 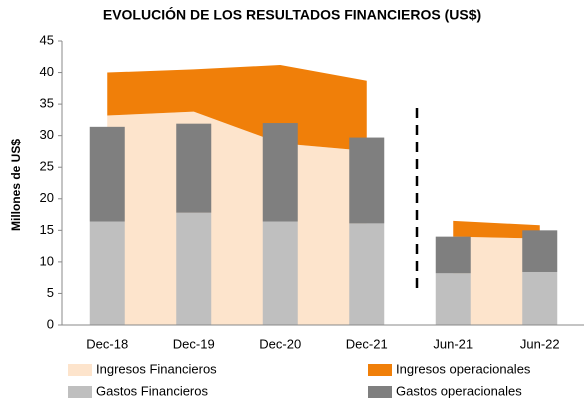 What do you see at coordinates (107, 343) in the screenshot?
I see `x-tick-label: Dec-18` at bounding box center [107, 343].